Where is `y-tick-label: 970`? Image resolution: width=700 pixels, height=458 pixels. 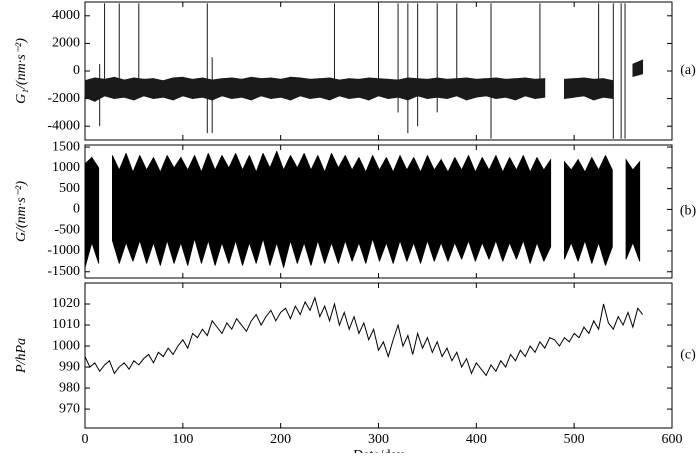
y-tick-label: 970 is located at coordinates (69, 408).